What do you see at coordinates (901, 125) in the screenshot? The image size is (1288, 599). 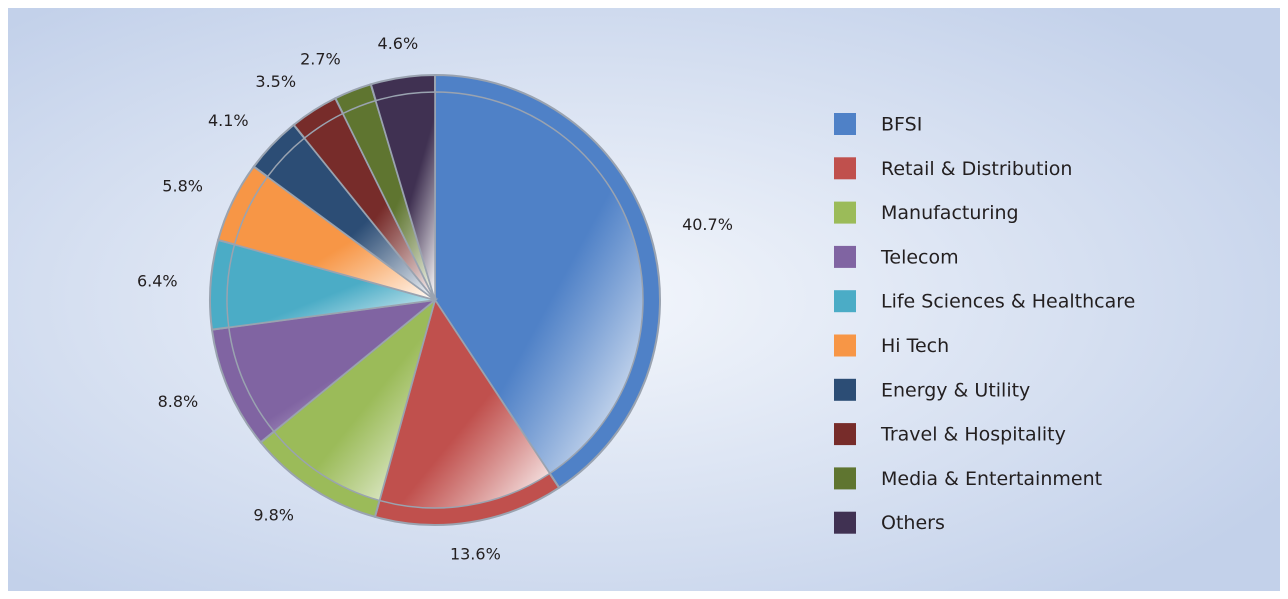 I see `legend-label: BFSI` at bounding box center [901, 125].